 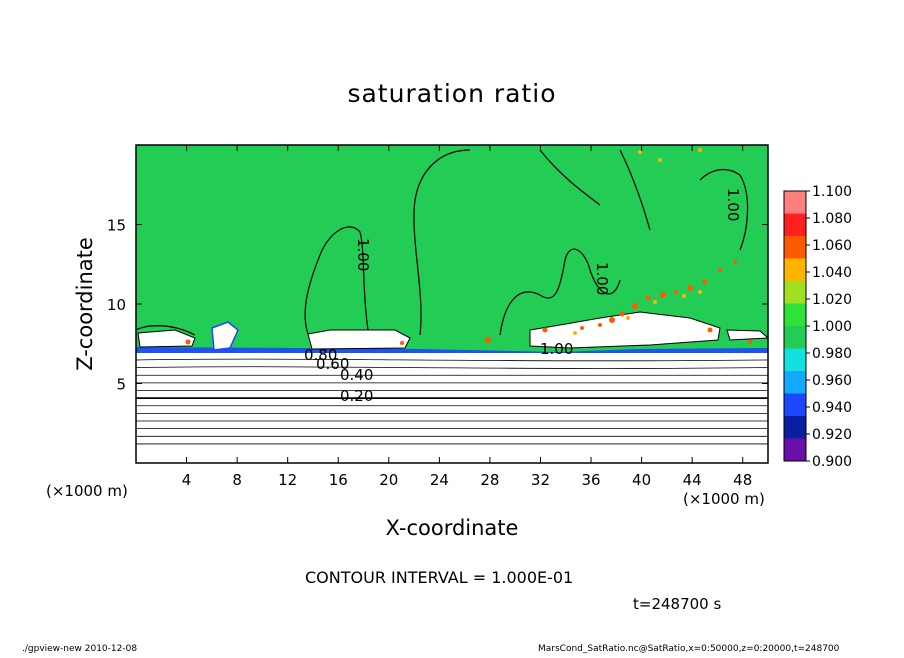 I want to click on x-tick-label: 44, so click(x=692, y=480).